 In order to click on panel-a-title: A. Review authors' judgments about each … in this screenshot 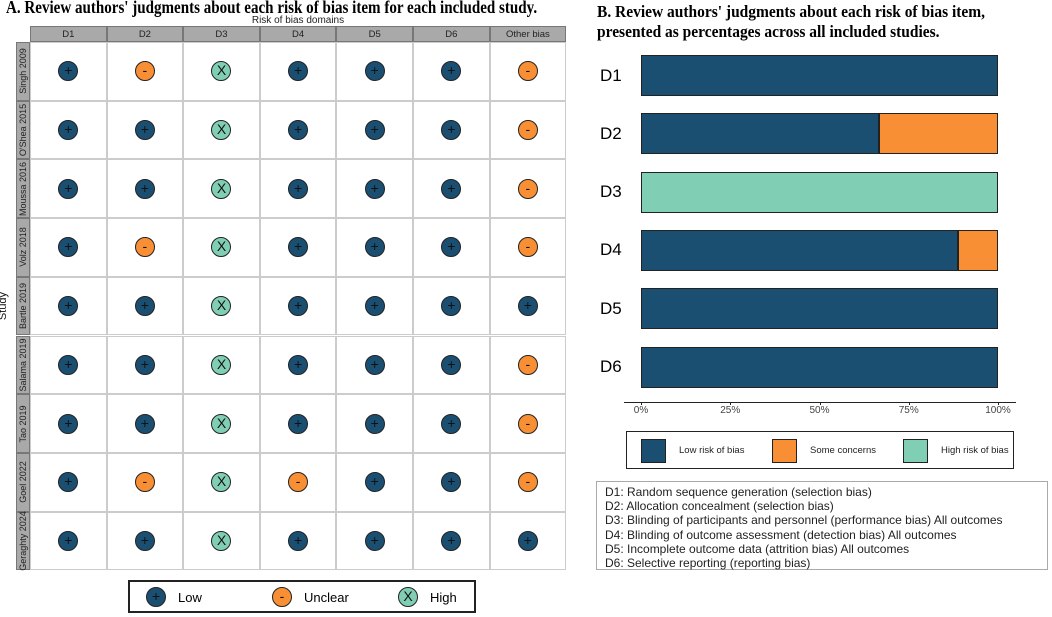, I will do `click(272, 8)`.